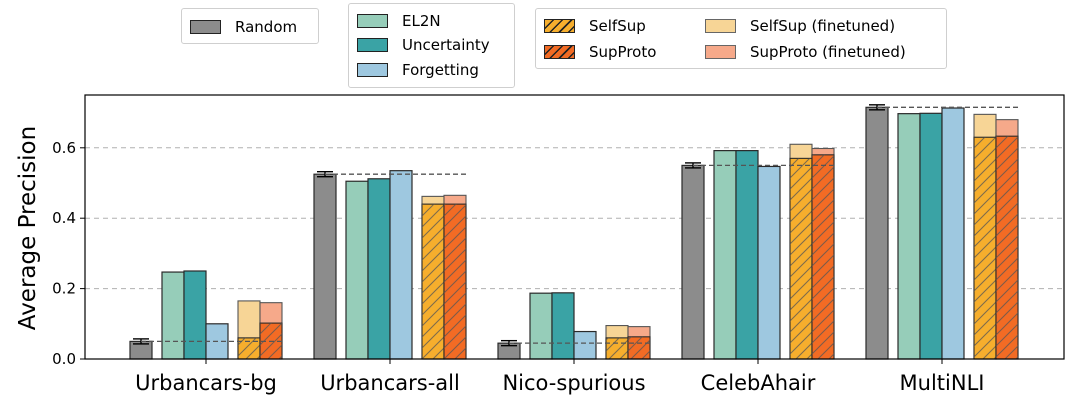 Image resolution: width=1079 pixels, height=408 pixels. I want to click on legend-swatch-supproto-finetuned, so click(720, 52).